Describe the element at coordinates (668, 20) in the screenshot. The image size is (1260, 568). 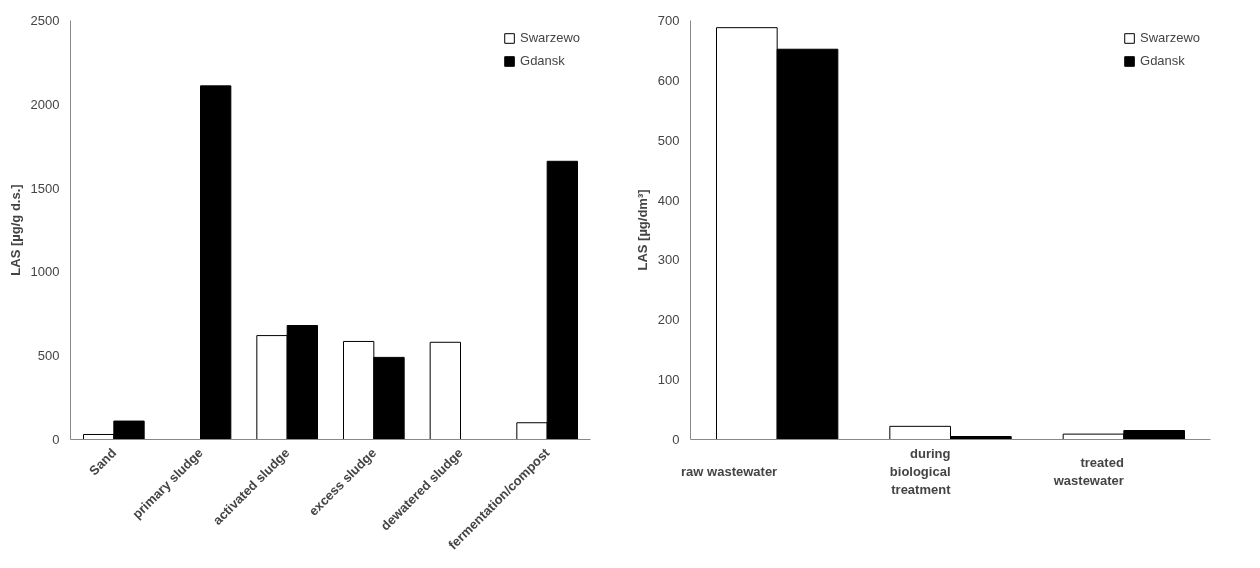
I see `y-tick-label: 700` at that location.